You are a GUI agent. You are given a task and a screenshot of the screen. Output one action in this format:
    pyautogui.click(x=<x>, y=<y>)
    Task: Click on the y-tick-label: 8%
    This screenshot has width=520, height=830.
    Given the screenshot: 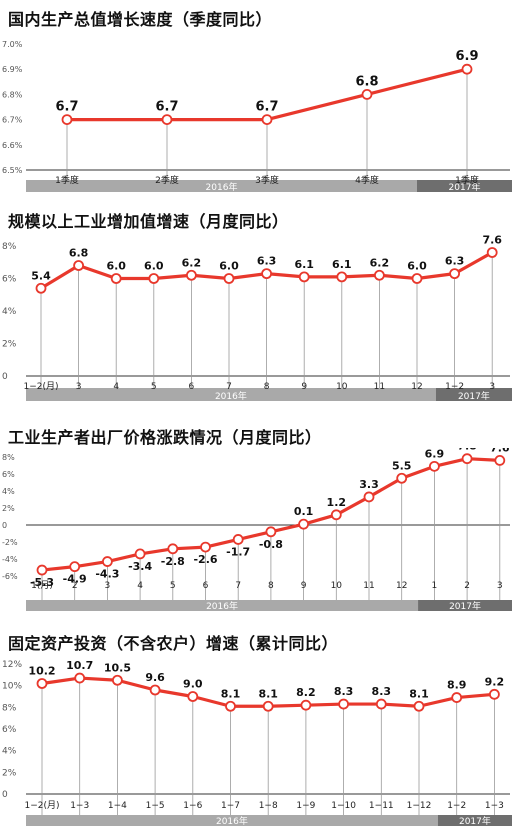 What is the action you would take?
    pyautogui.click(x=8, y=457)
    